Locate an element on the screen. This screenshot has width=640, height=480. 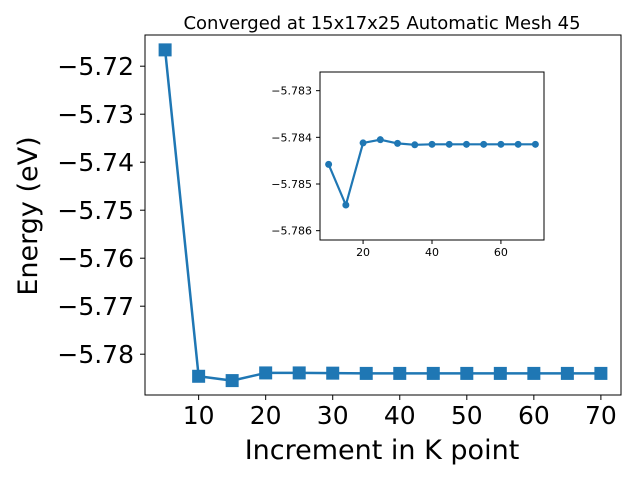
main-y-tick-label: −5.76 is located at coordinates (95, 258).